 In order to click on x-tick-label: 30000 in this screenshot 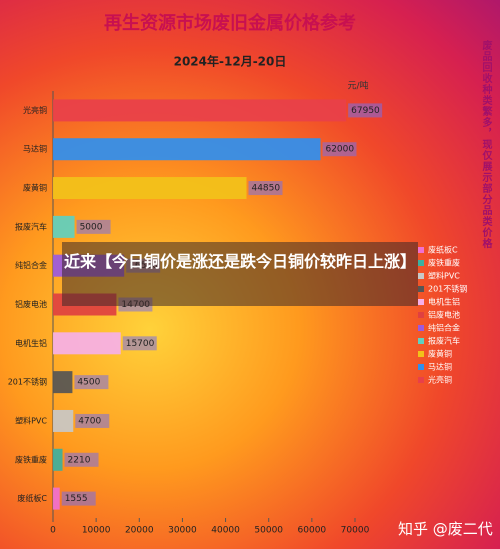, I will do `click(182, 531)`.